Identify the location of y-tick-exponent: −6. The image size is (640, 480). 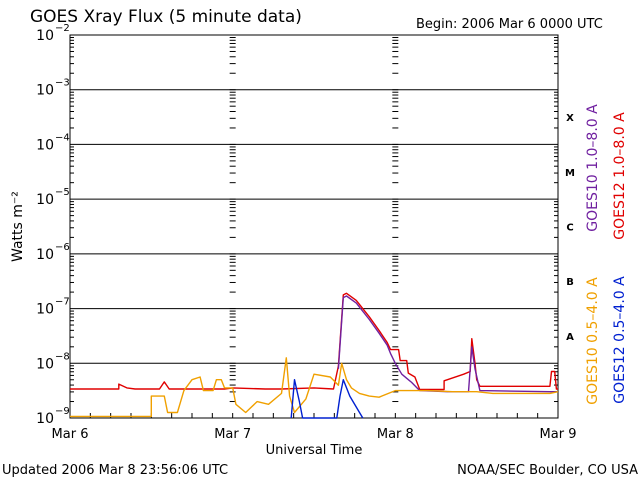
(62, 247).